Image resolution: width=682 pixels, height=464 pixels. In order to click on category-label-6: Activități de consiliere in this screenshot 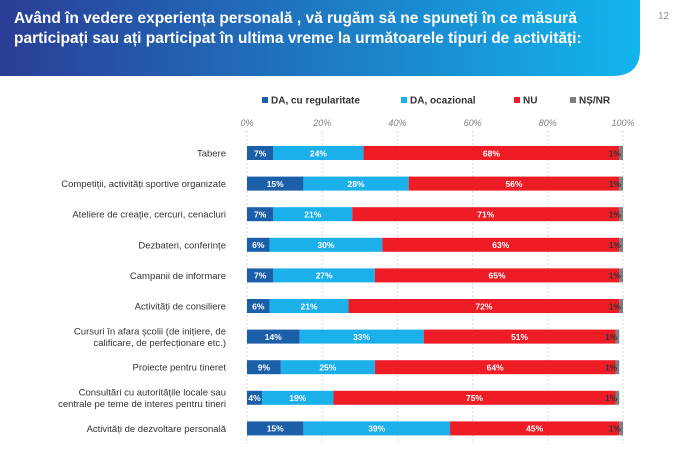, I will do `click(180, 307)`.